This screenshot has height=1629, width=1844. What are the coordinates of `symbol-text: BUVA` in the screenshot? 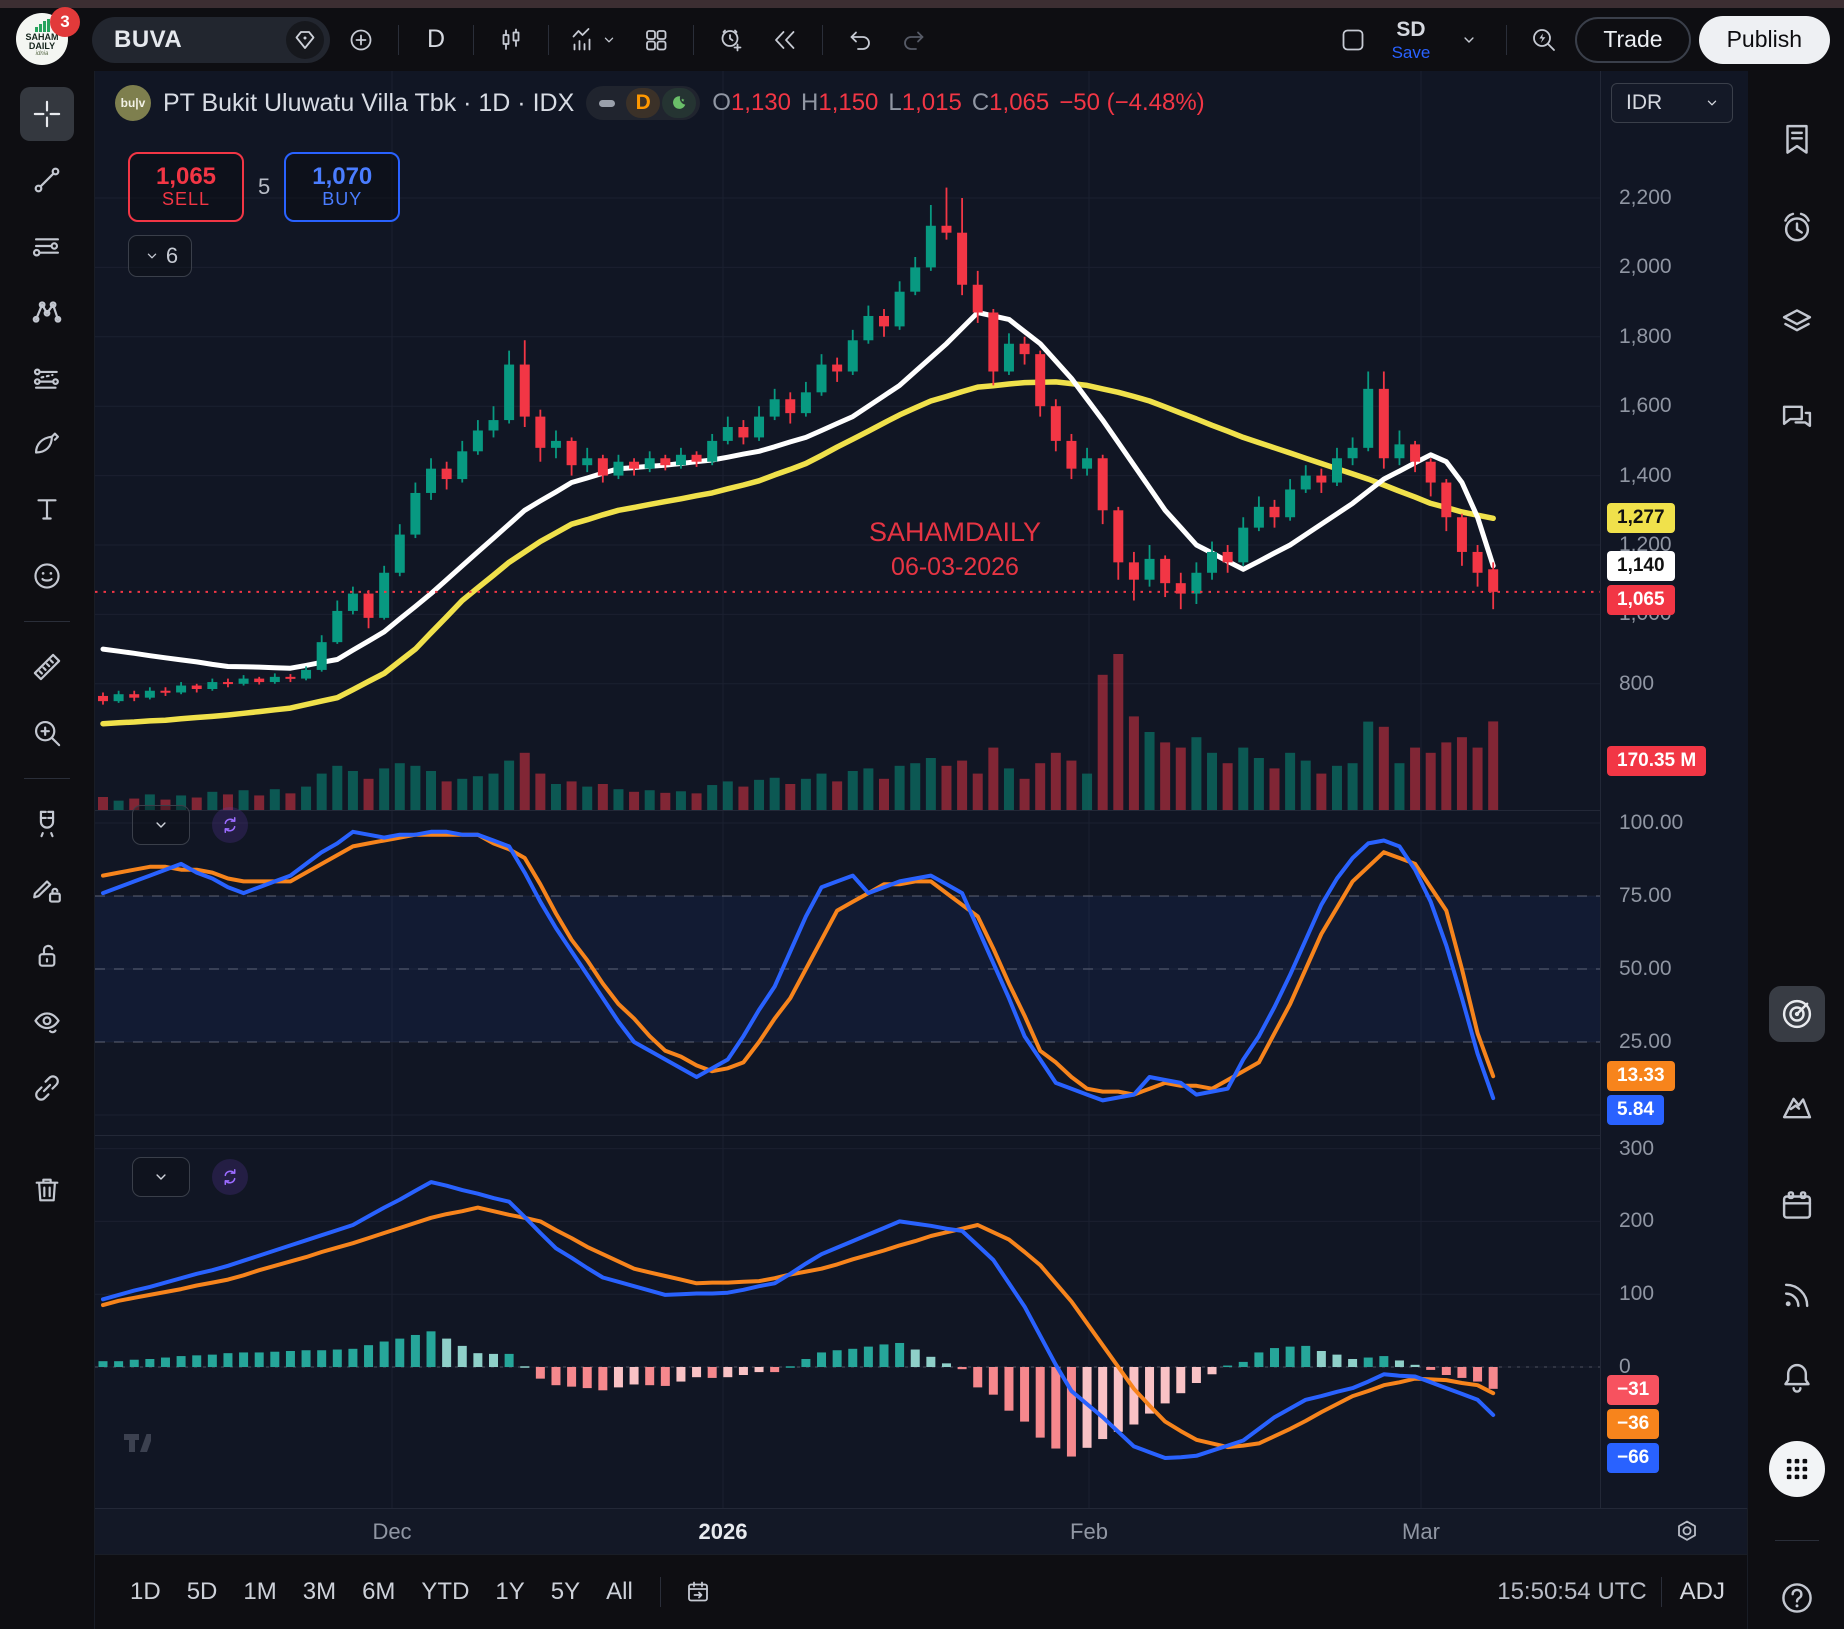 It's located at (148, 39).